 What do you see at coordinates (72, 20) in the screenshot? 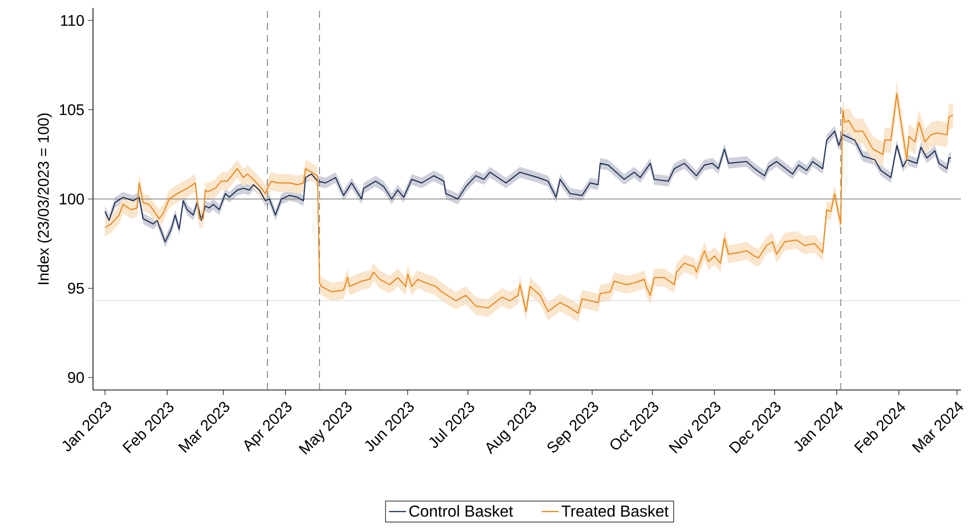
I see `y-tick-label: 110` at bounding box center [72, 20].